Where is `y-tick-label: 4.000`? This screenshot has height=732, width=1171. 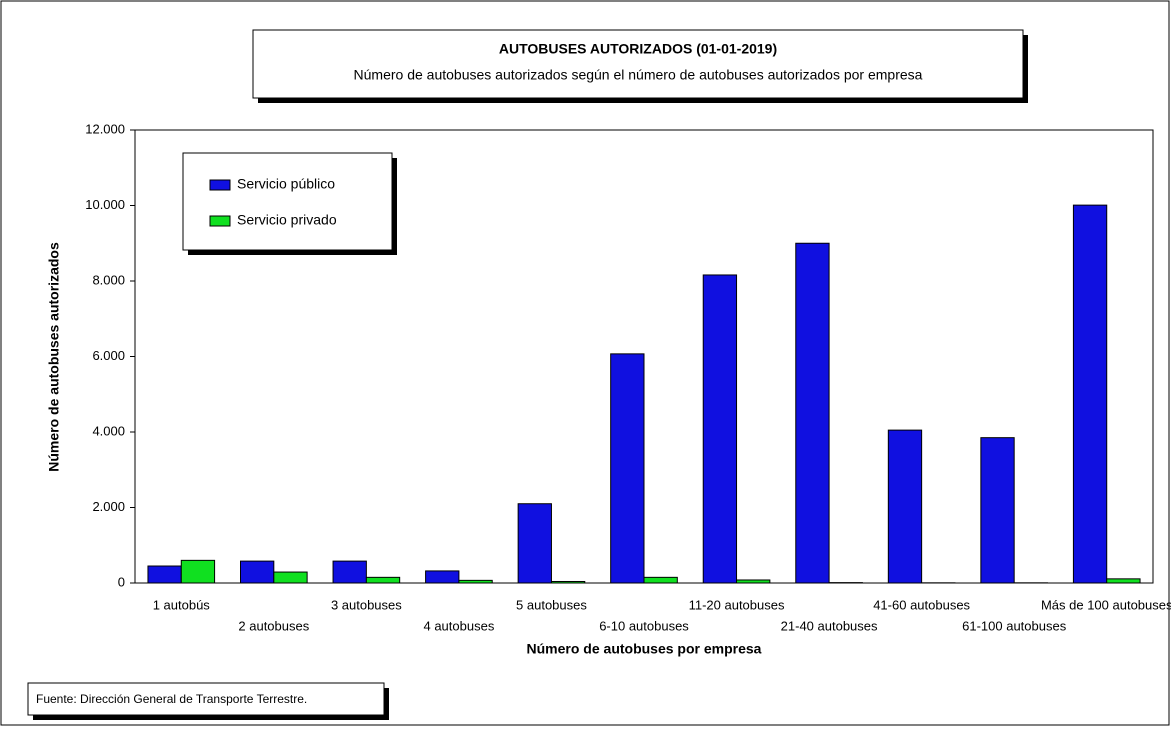
y-tick-label: 4.000 is located at coordinates (108, 430).